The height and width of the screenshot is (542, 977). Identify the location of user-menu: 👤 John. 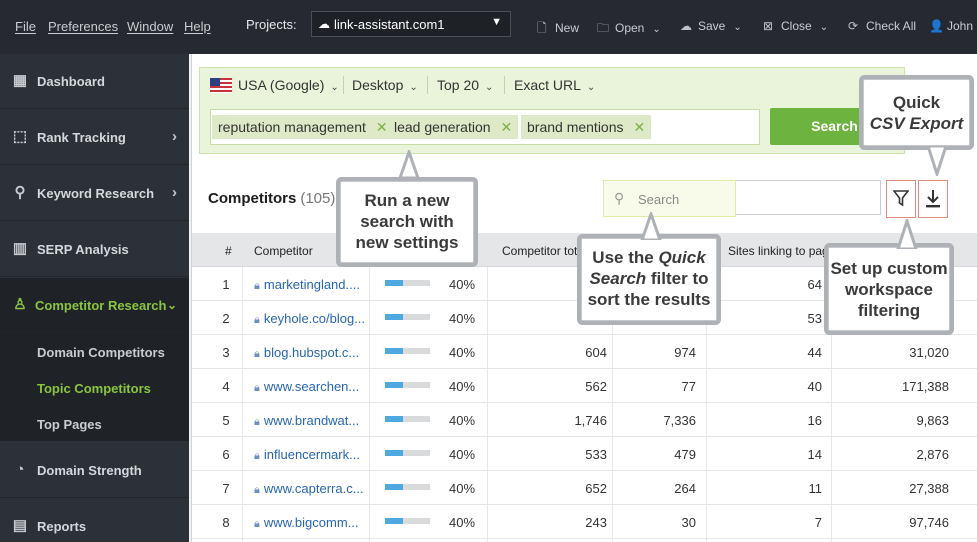
(951, 26).